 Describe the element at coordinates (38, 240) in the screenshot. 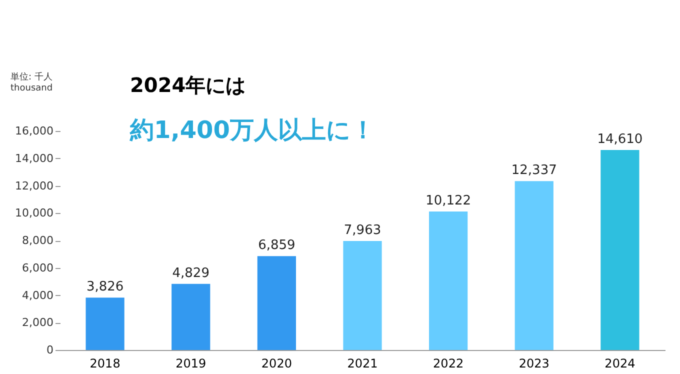

I see `y-tick-label: 8,000` at that location.